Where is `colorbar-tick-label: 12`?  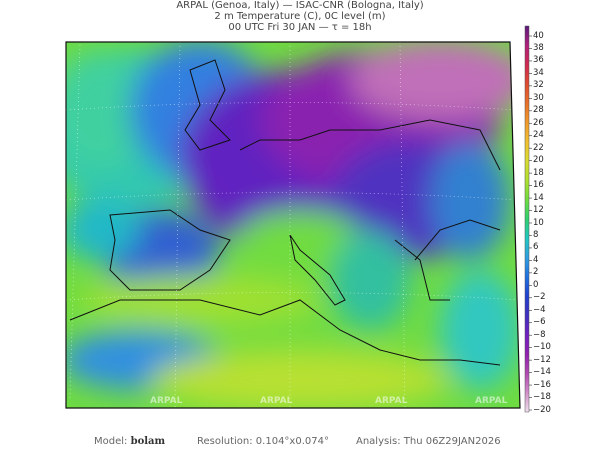
colorbar-tick-label: 12 is located at coordinates (538, 210).